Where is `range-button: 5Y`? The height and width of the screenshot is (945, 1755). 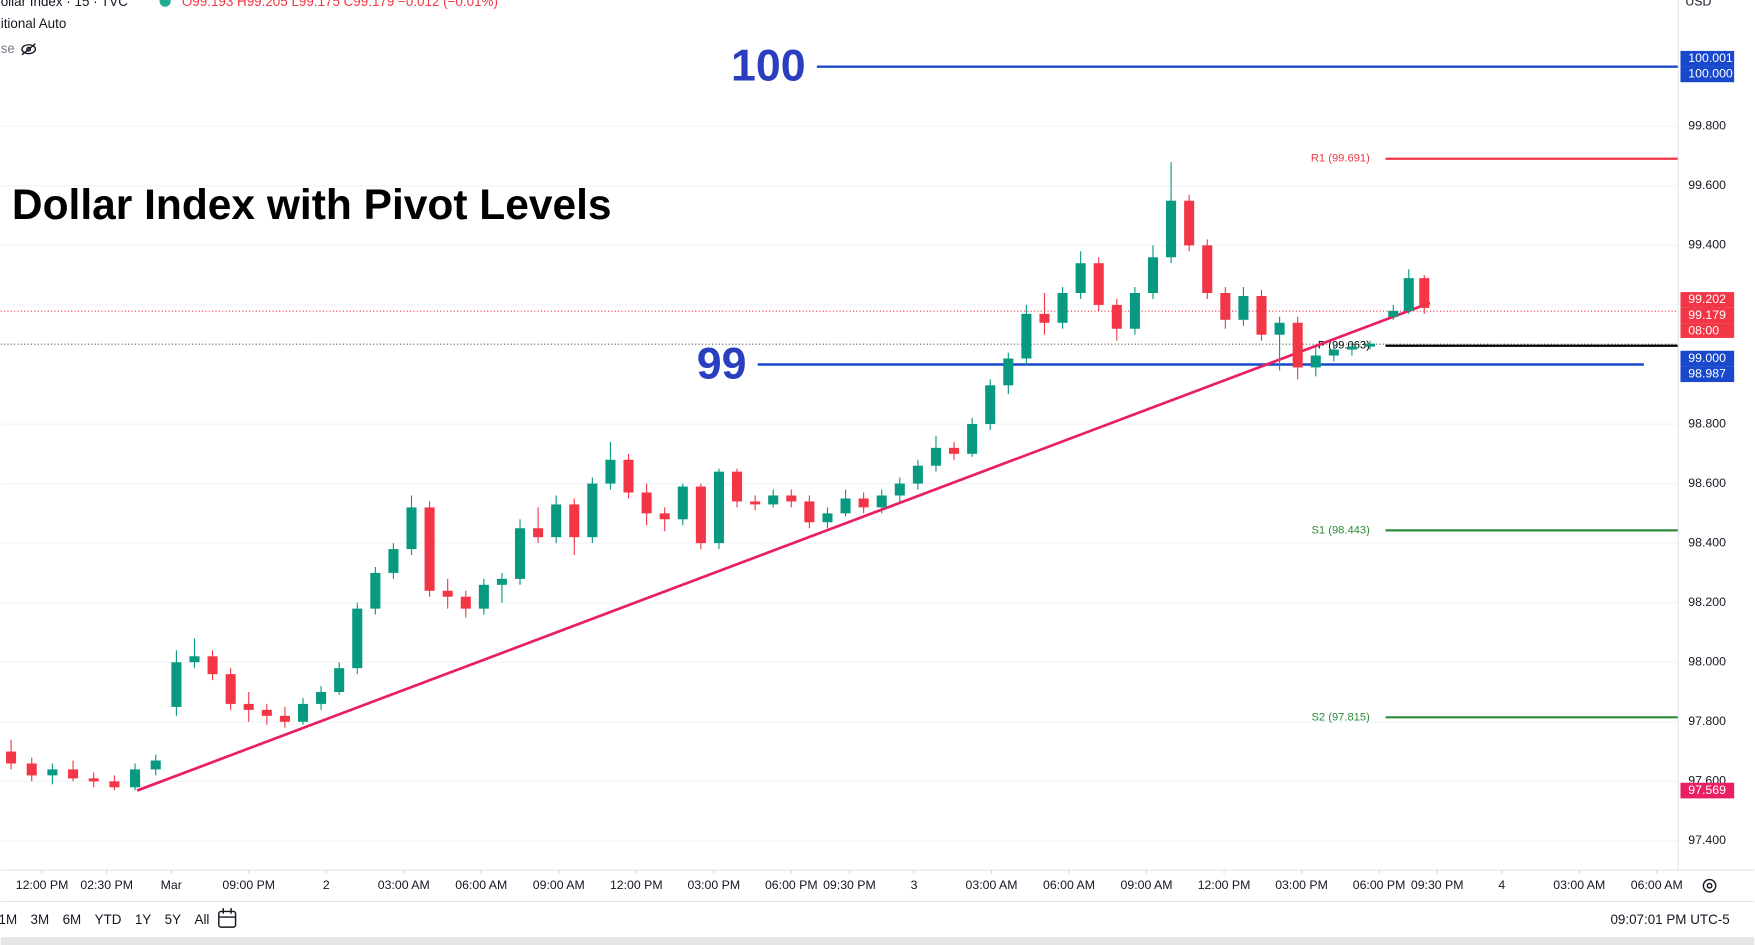
range-button: 5Y is located at coordinates (173, 919).